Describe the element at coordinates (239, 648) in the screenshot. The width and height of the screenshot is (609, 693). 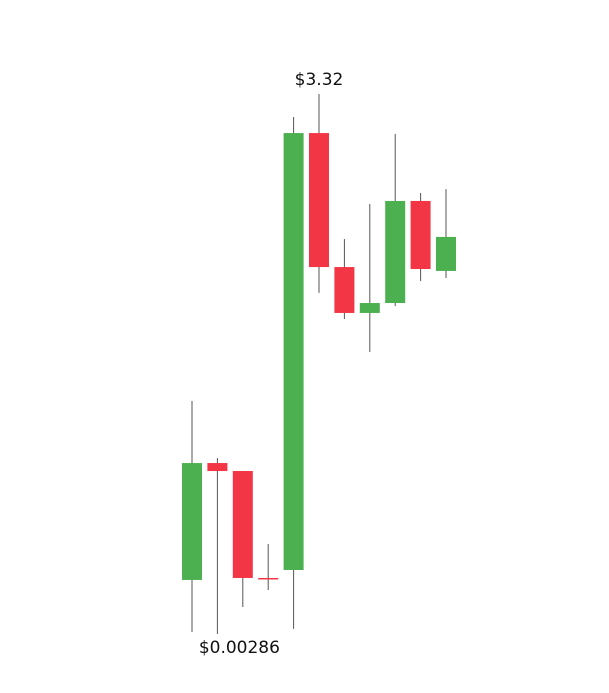
I see `low-label: $0.00286` at that location.